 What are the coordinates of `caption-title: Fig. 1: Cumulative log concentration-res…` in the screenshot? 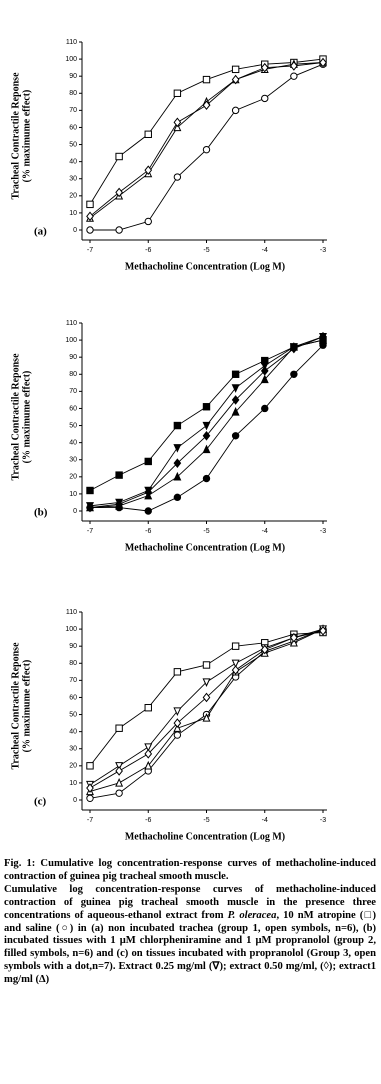 It's located at (190, 870).